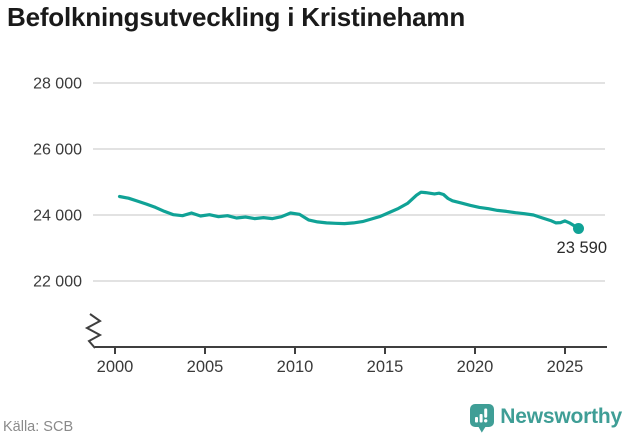 This screenshot has width=631, height=439. Describe the element at coordinates (582, 248) in the screenshot. I see `end-value-label: 23 590` at that location.